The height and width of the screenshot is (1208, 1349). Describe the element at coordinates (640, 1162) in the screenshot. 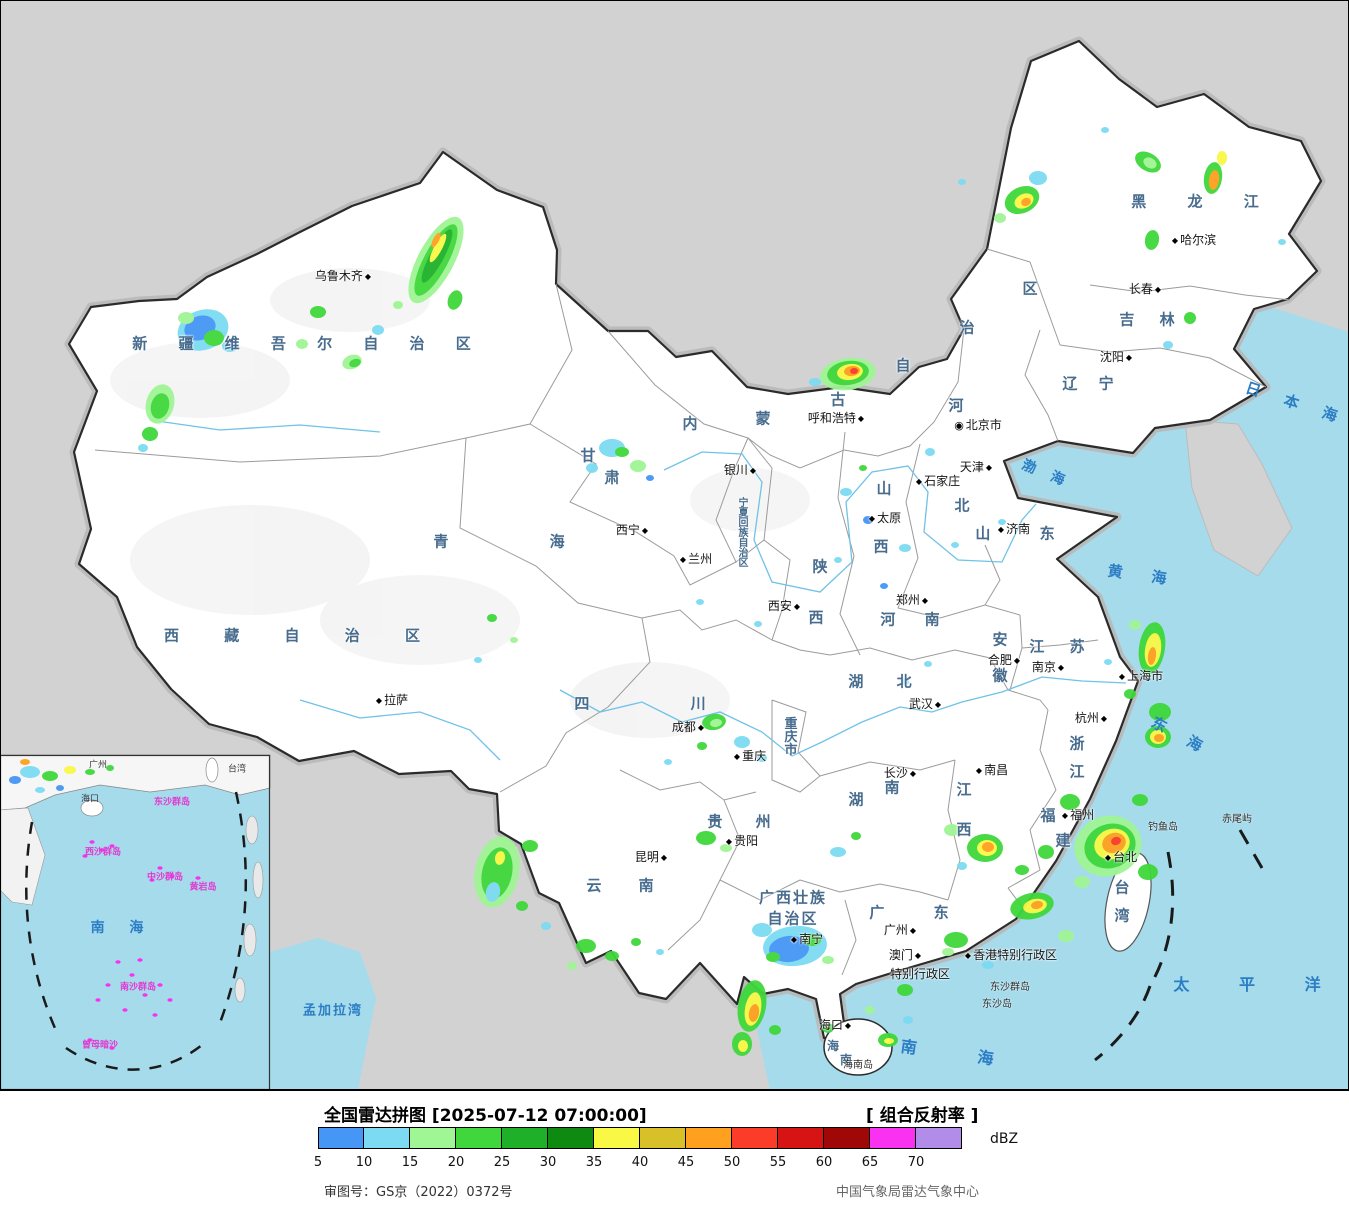

I see `legend-tick: 40` at that location.